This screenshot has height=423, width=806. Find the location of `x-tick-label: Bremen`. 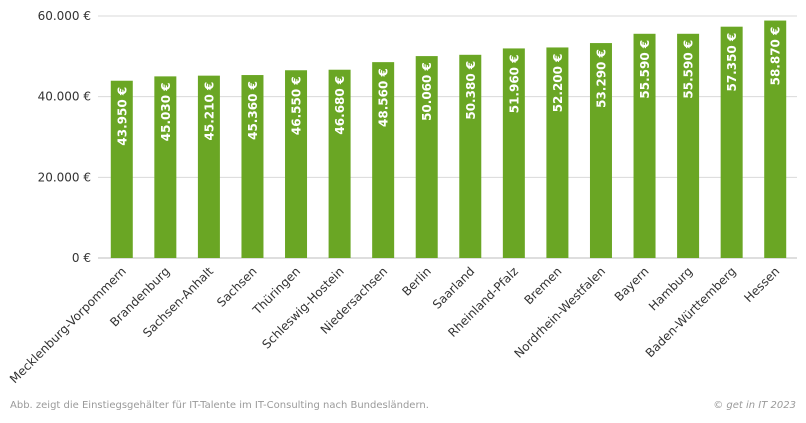

x-tick-label: Bremen is located at coordinates (542, 285).